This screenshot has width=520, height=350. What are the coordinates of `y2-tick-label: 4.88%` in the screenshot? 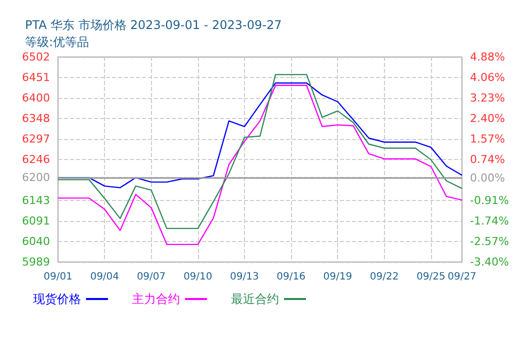 It's located at (487, 57).